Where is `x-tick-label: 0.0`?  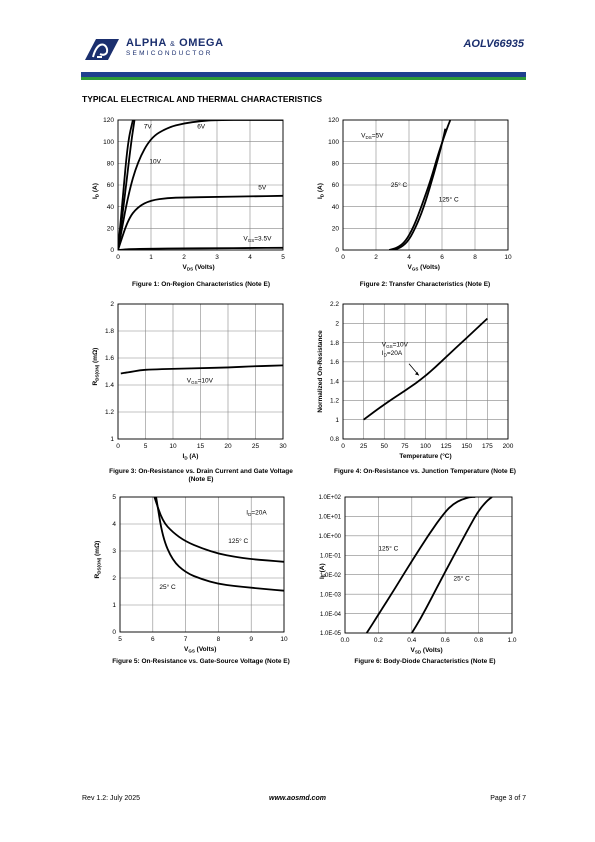 x-tick-label: 0.0 is located at coordinates (344, 640).